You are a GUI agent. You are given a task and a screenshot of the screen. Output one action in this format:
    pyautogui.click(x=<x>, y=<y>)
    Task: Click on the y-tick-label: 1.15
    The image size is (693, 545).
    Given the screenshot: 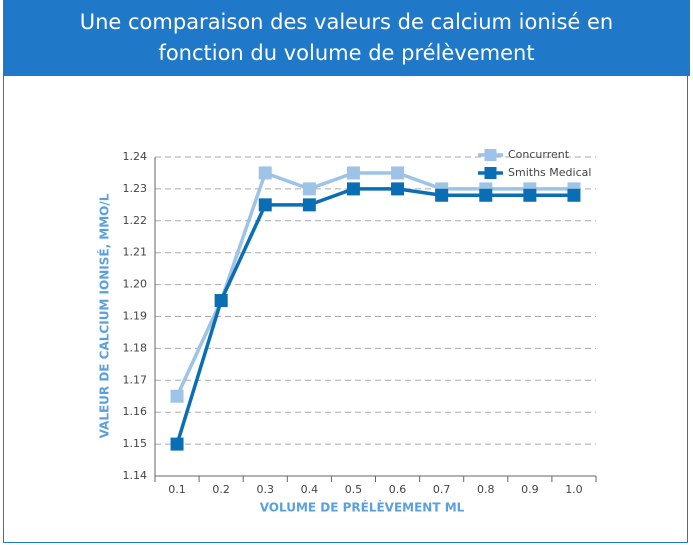 What is the action you would take?
    pyautogui.click(x=135, y=443)
    